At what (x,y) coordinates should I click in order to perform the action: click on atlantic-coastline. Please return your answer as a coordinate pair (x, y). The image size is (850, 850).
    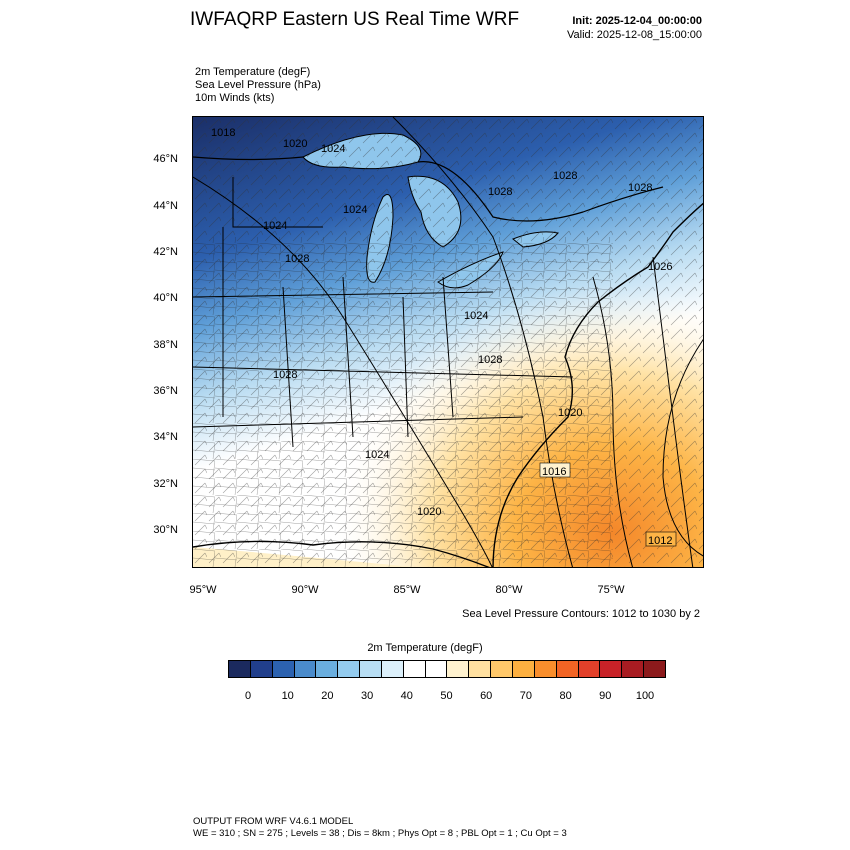
    Looking at the image, I should click on (597, 384).